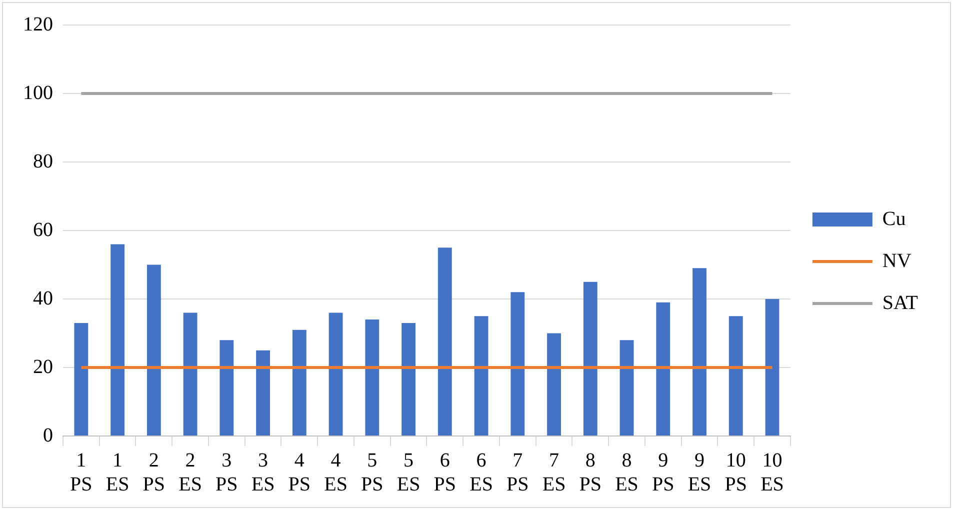  What do you see at coordinates (590, 472) in the screenshot?
I see `x-tick-label: 8 PS` at bounding box center [590, 472].